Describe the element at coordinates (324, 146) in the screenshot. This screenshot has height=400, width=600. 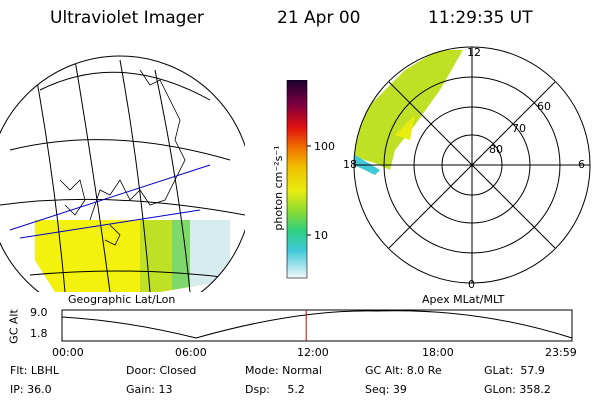
I see `colorbar-tick-100: 100` at that location.